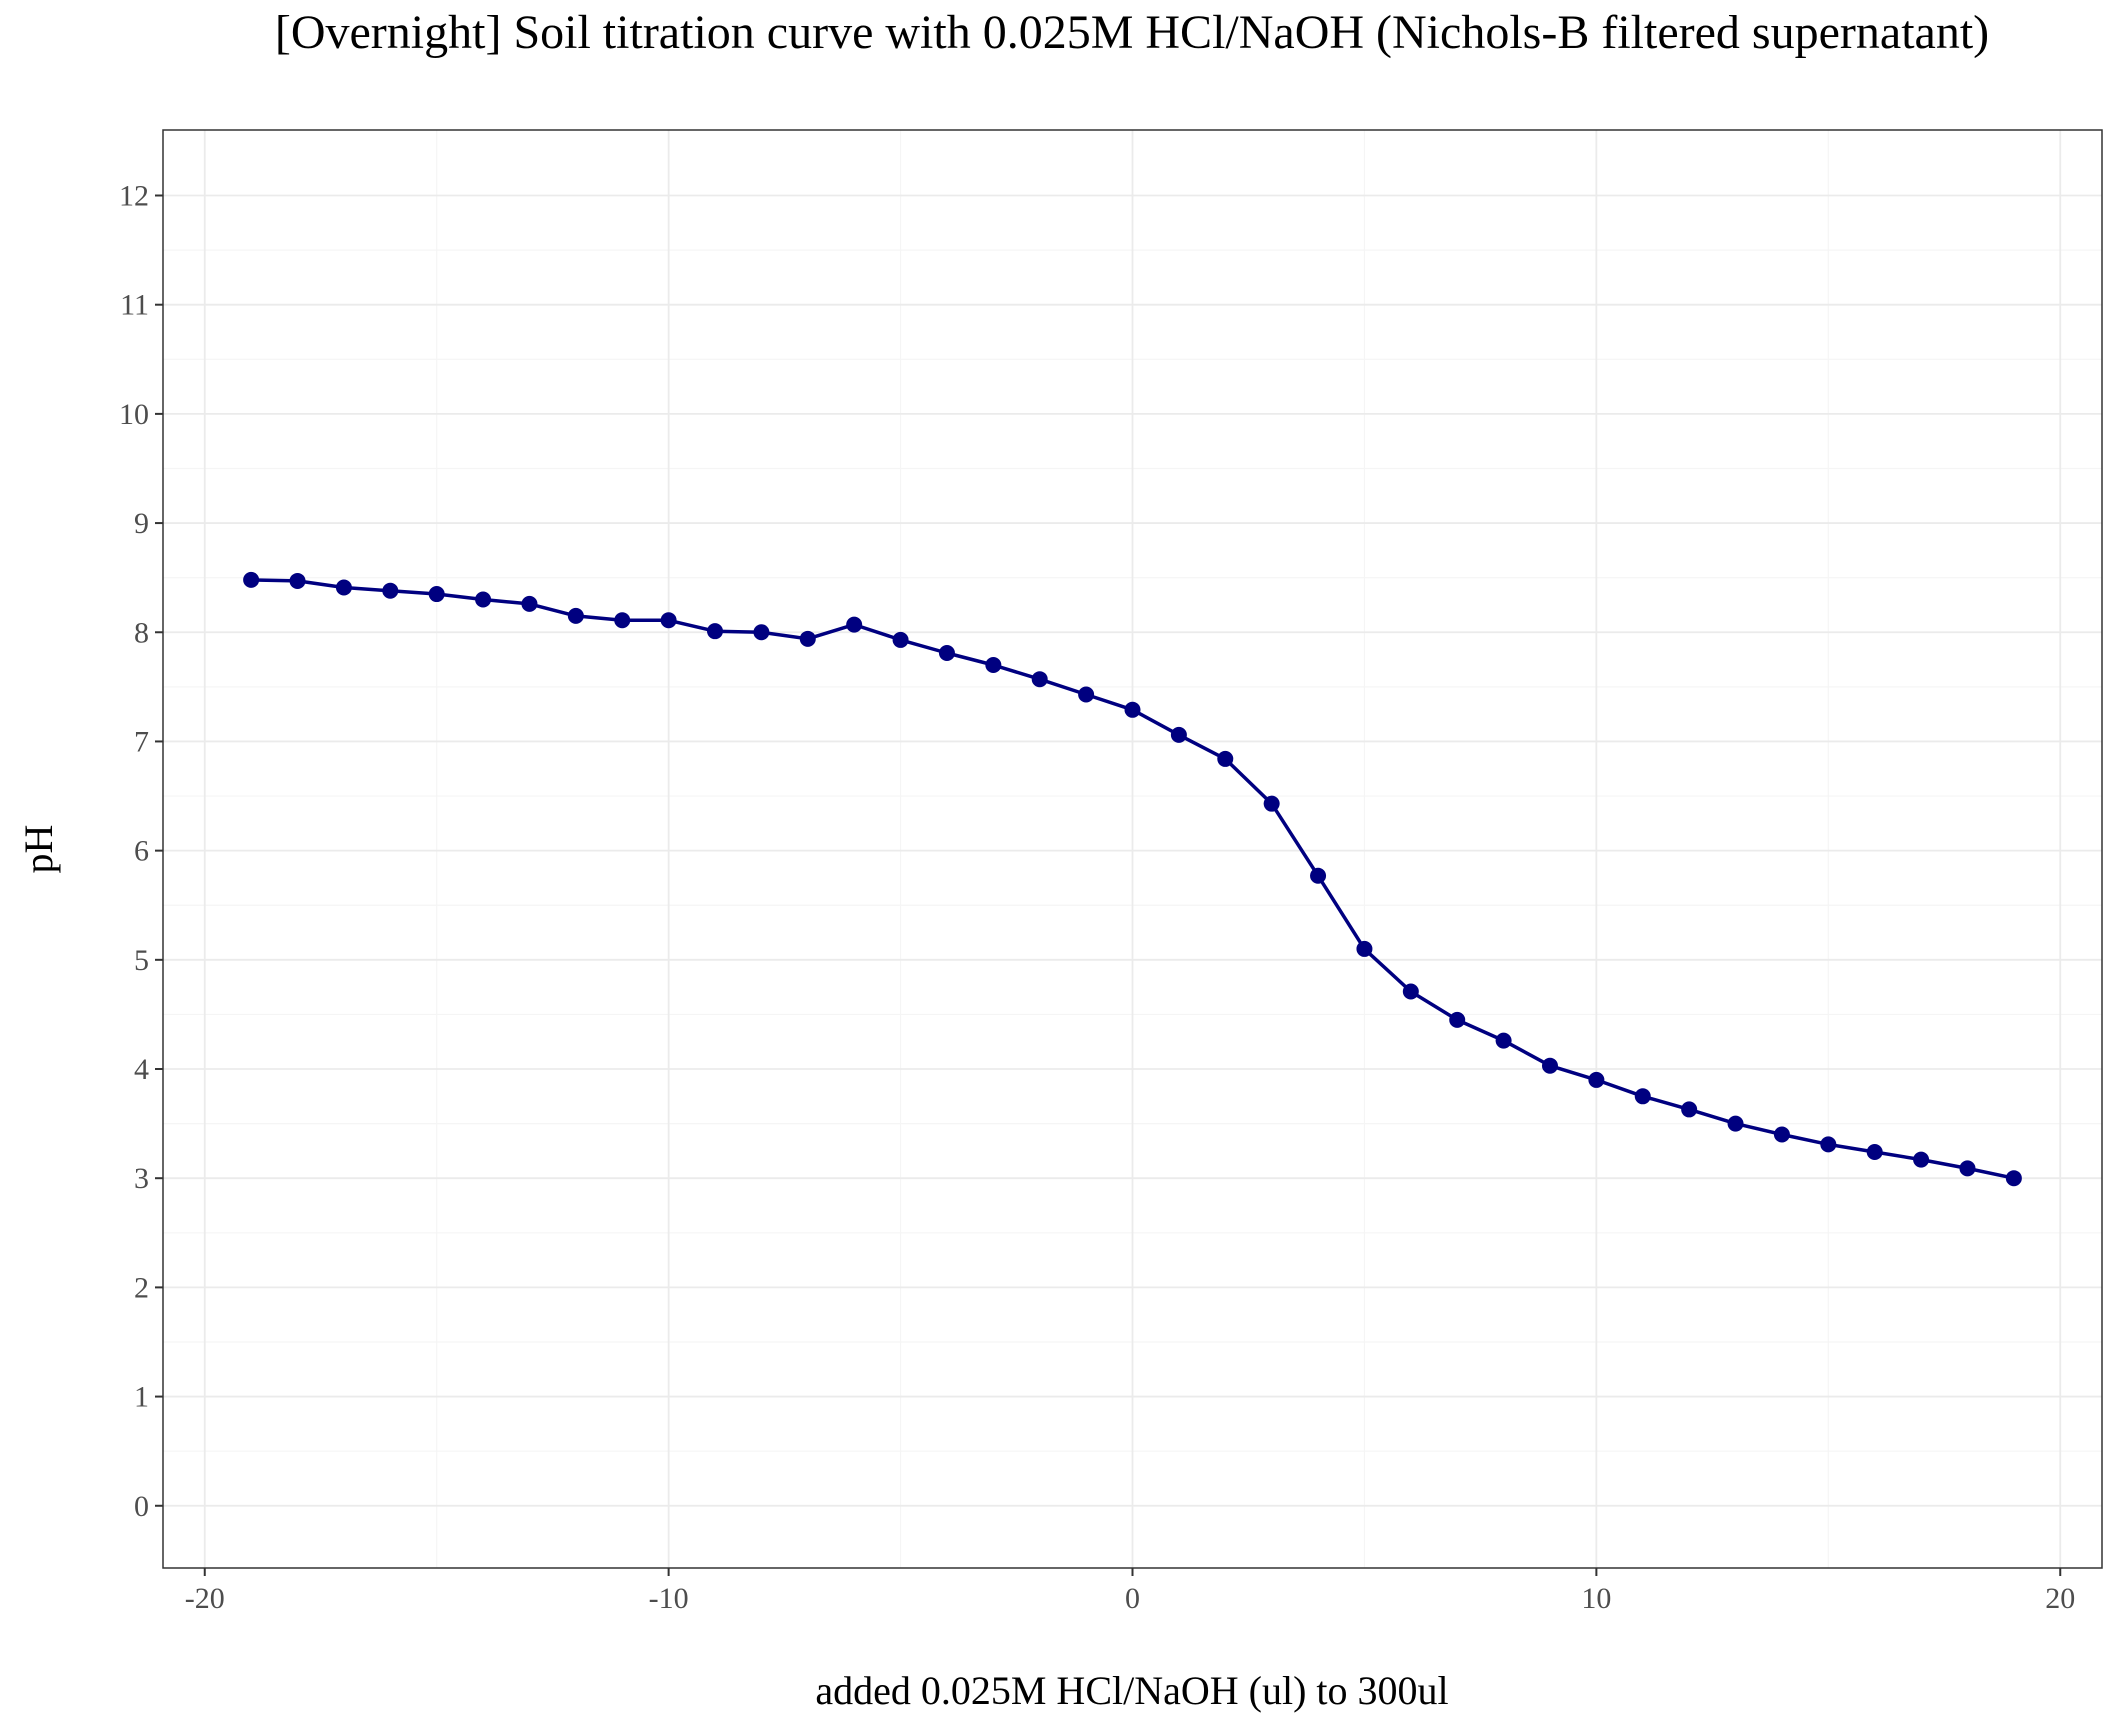 The width and height of the screenshot is (2112, 1728). What do you see at coordinates (134, 196) in the screenshot?
I see `y-tick-label: 12` at bounding box center [134, 196].